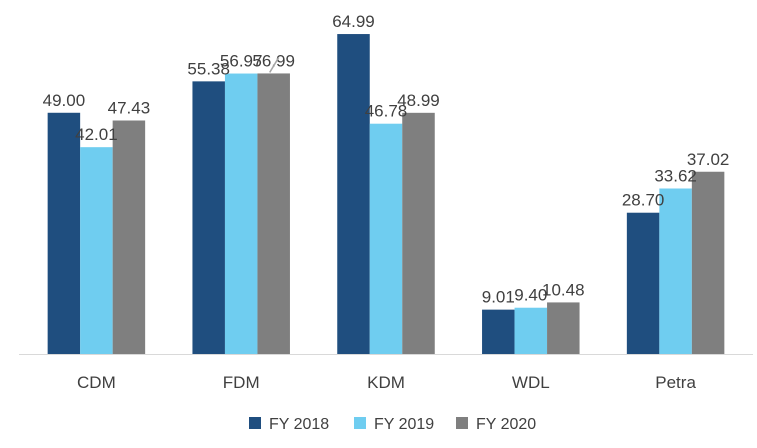  I want to click on legend-swatch-fy-2019, so click(360, 423).